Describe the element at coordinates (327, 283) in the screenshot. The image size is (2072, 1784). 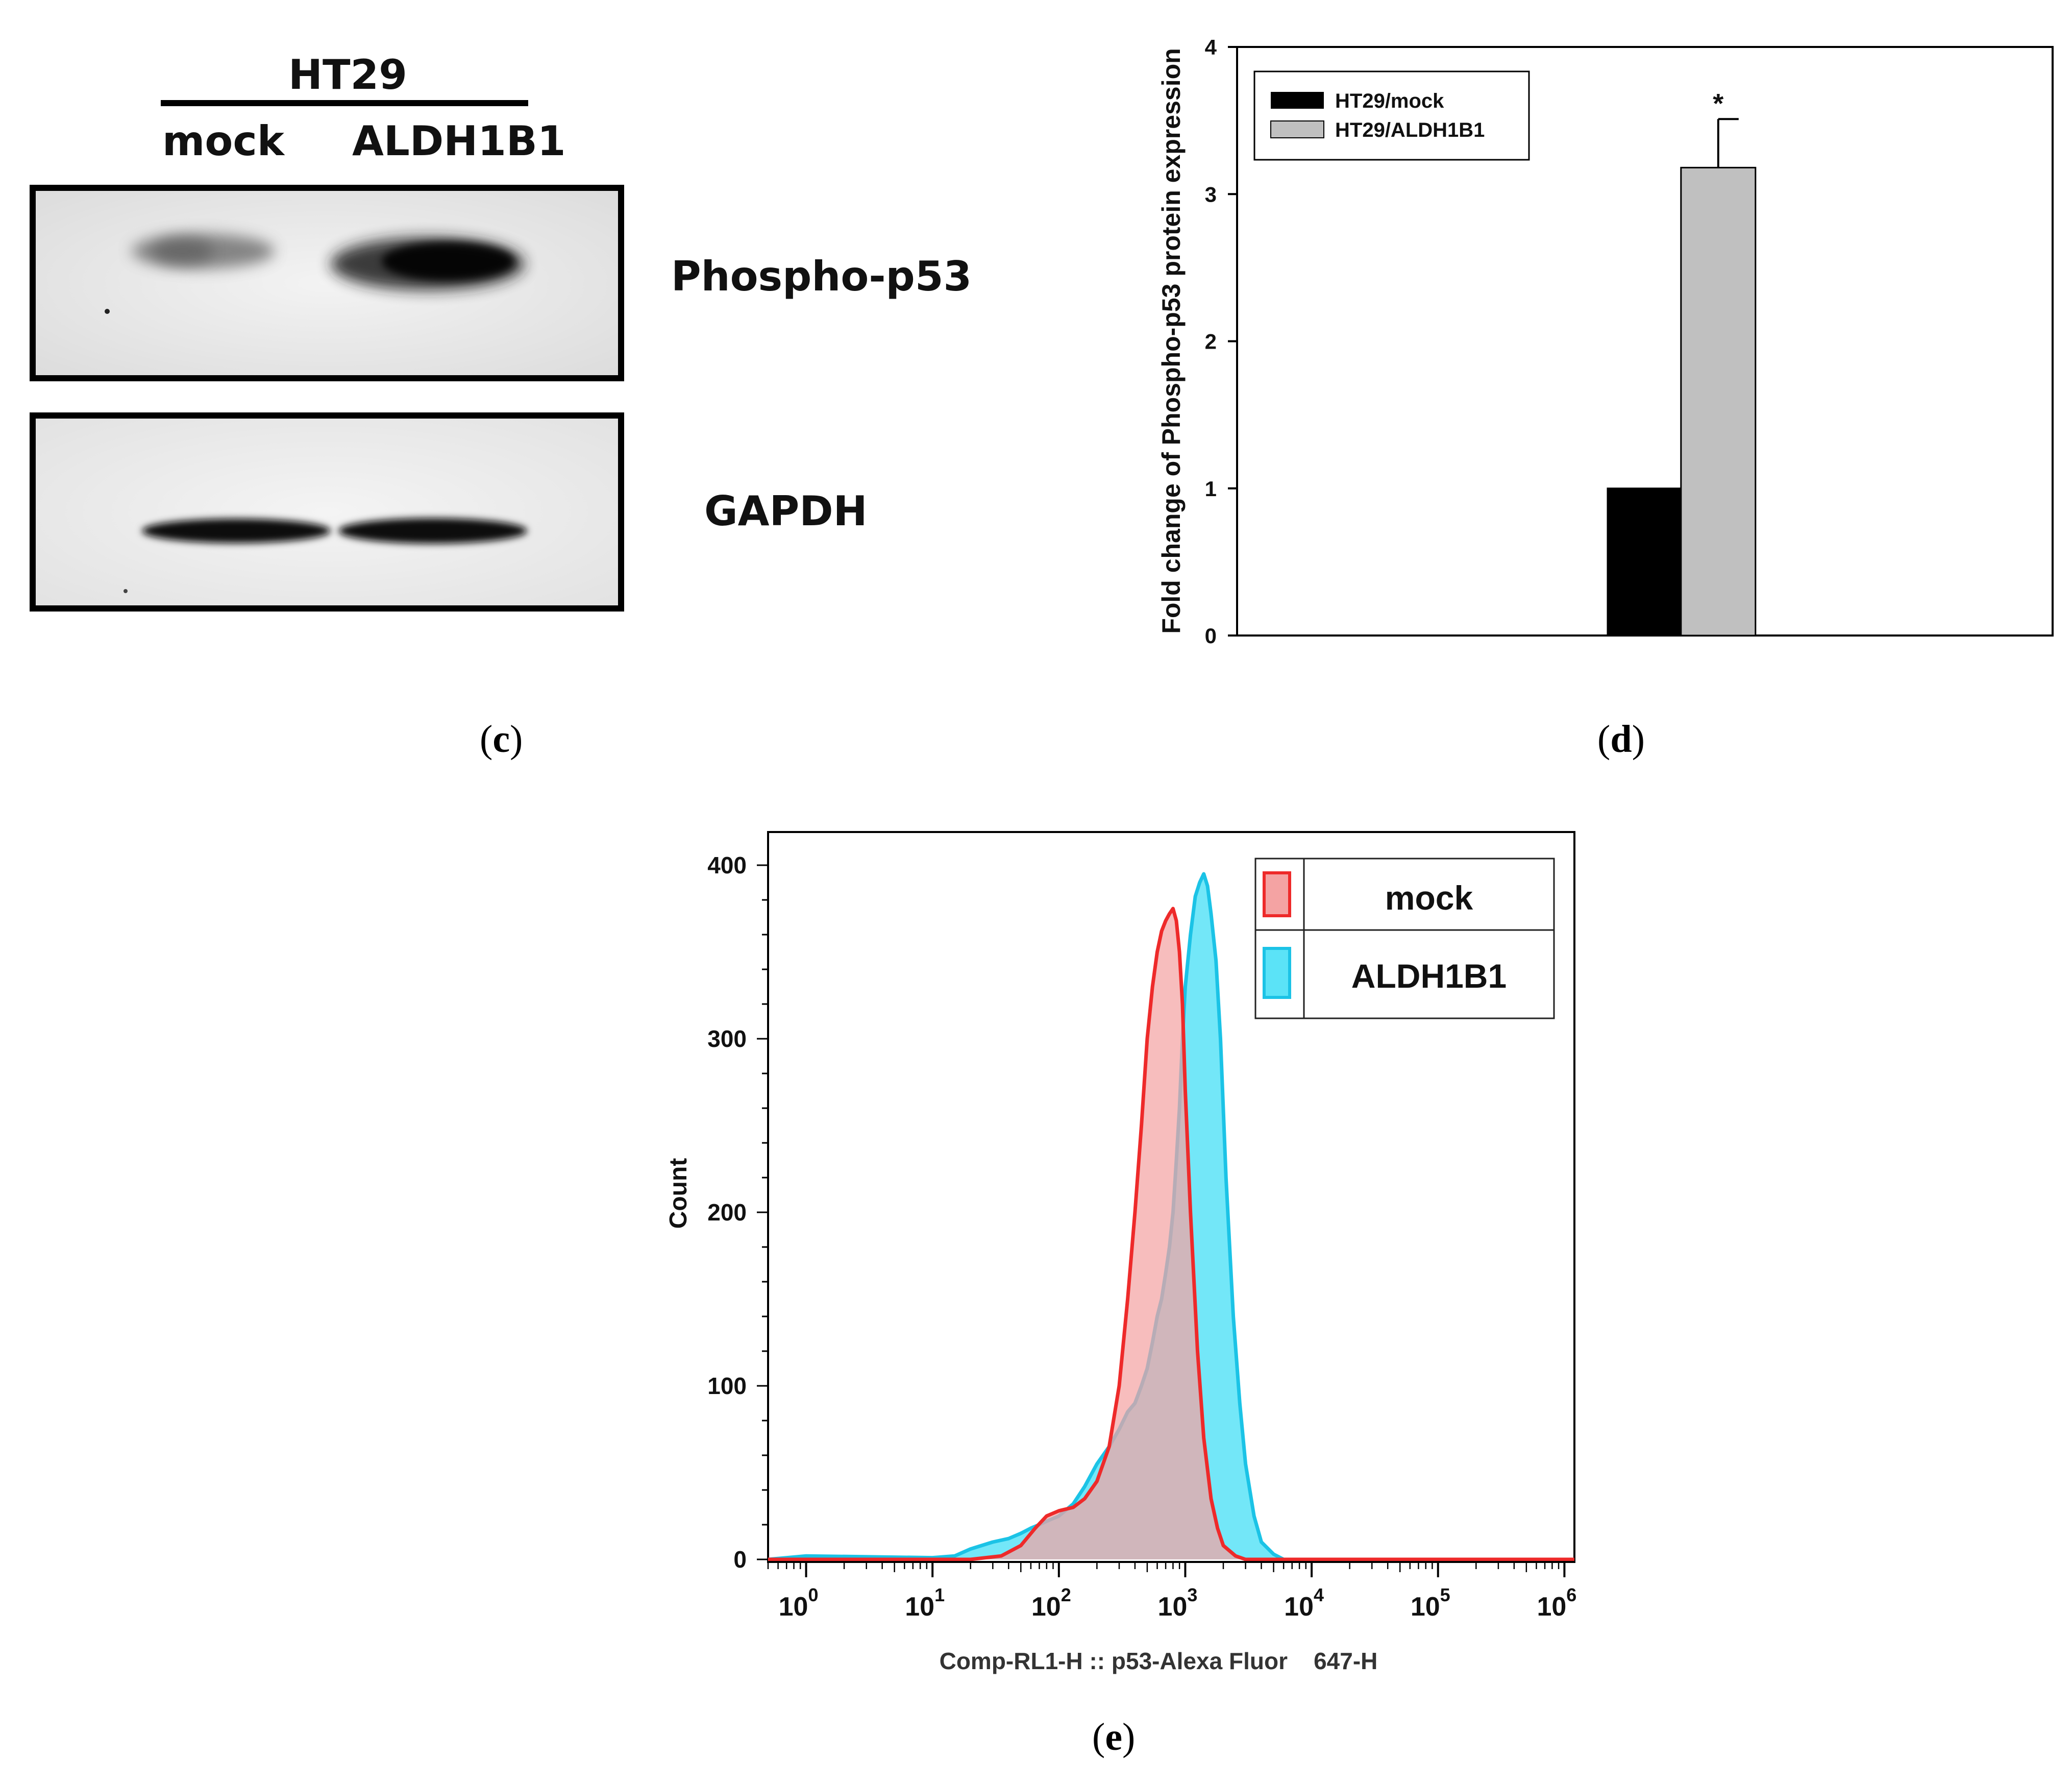
I see `blot-phospho-p53` at that location.